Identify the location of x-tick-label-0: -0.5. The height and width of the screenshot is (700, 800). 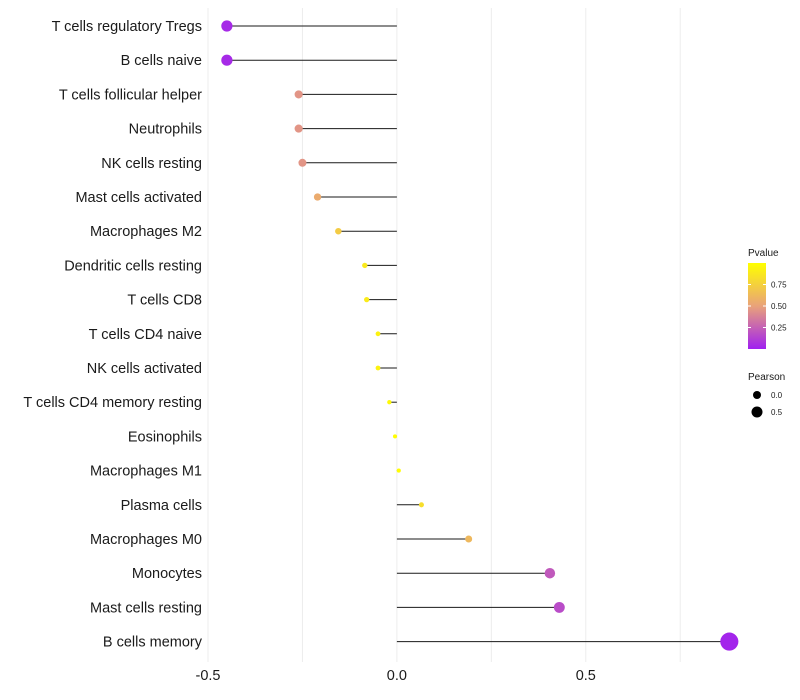
(208, 676).